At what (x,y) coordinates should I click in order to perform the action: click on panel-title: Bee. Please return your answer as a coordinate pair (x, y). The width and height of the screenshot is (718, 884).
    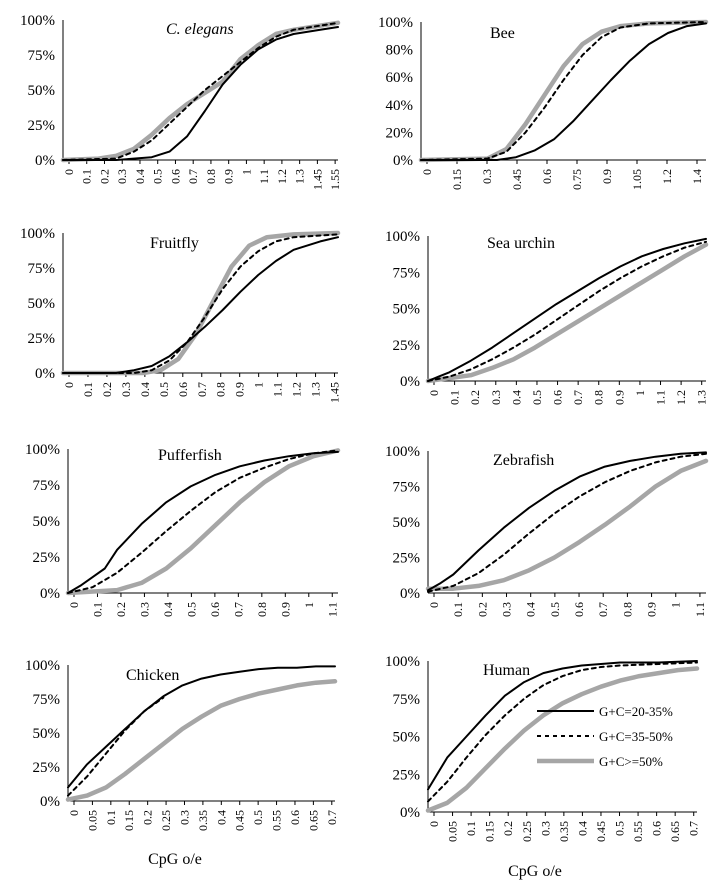
    Looking at the image, I should click on (502, 33).